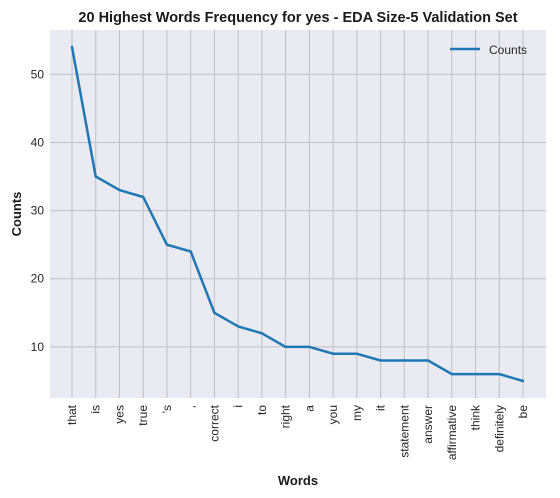 This screenshot has width=560, height=498. What do you see at coordinates (404, 430) in the screenshot?
I see `x-tick-label: statement` at bounding box center [404, 430].